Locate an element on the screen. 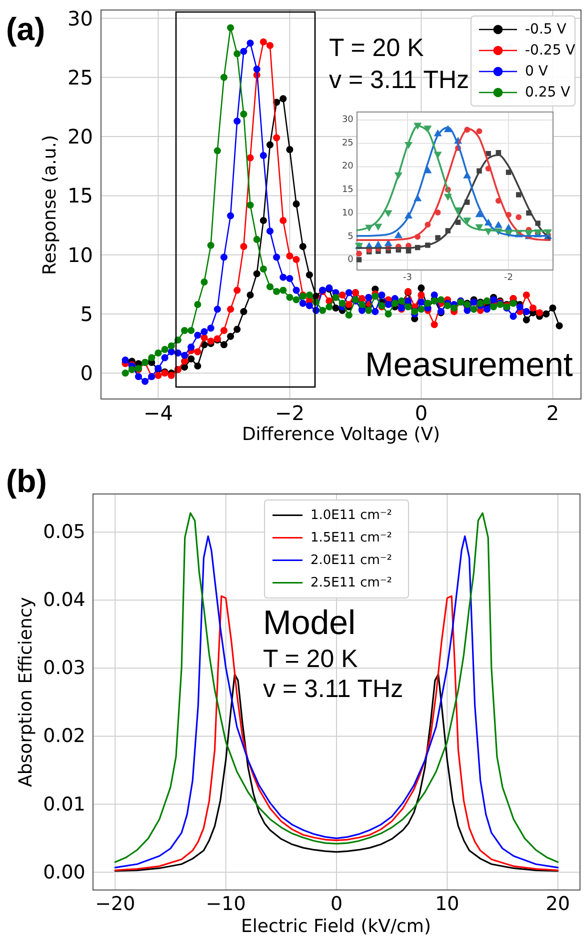 Image resolution: width=584 pixels, height=948 pixels. x-tick-label: −4 is located at coordinates (158, 413).